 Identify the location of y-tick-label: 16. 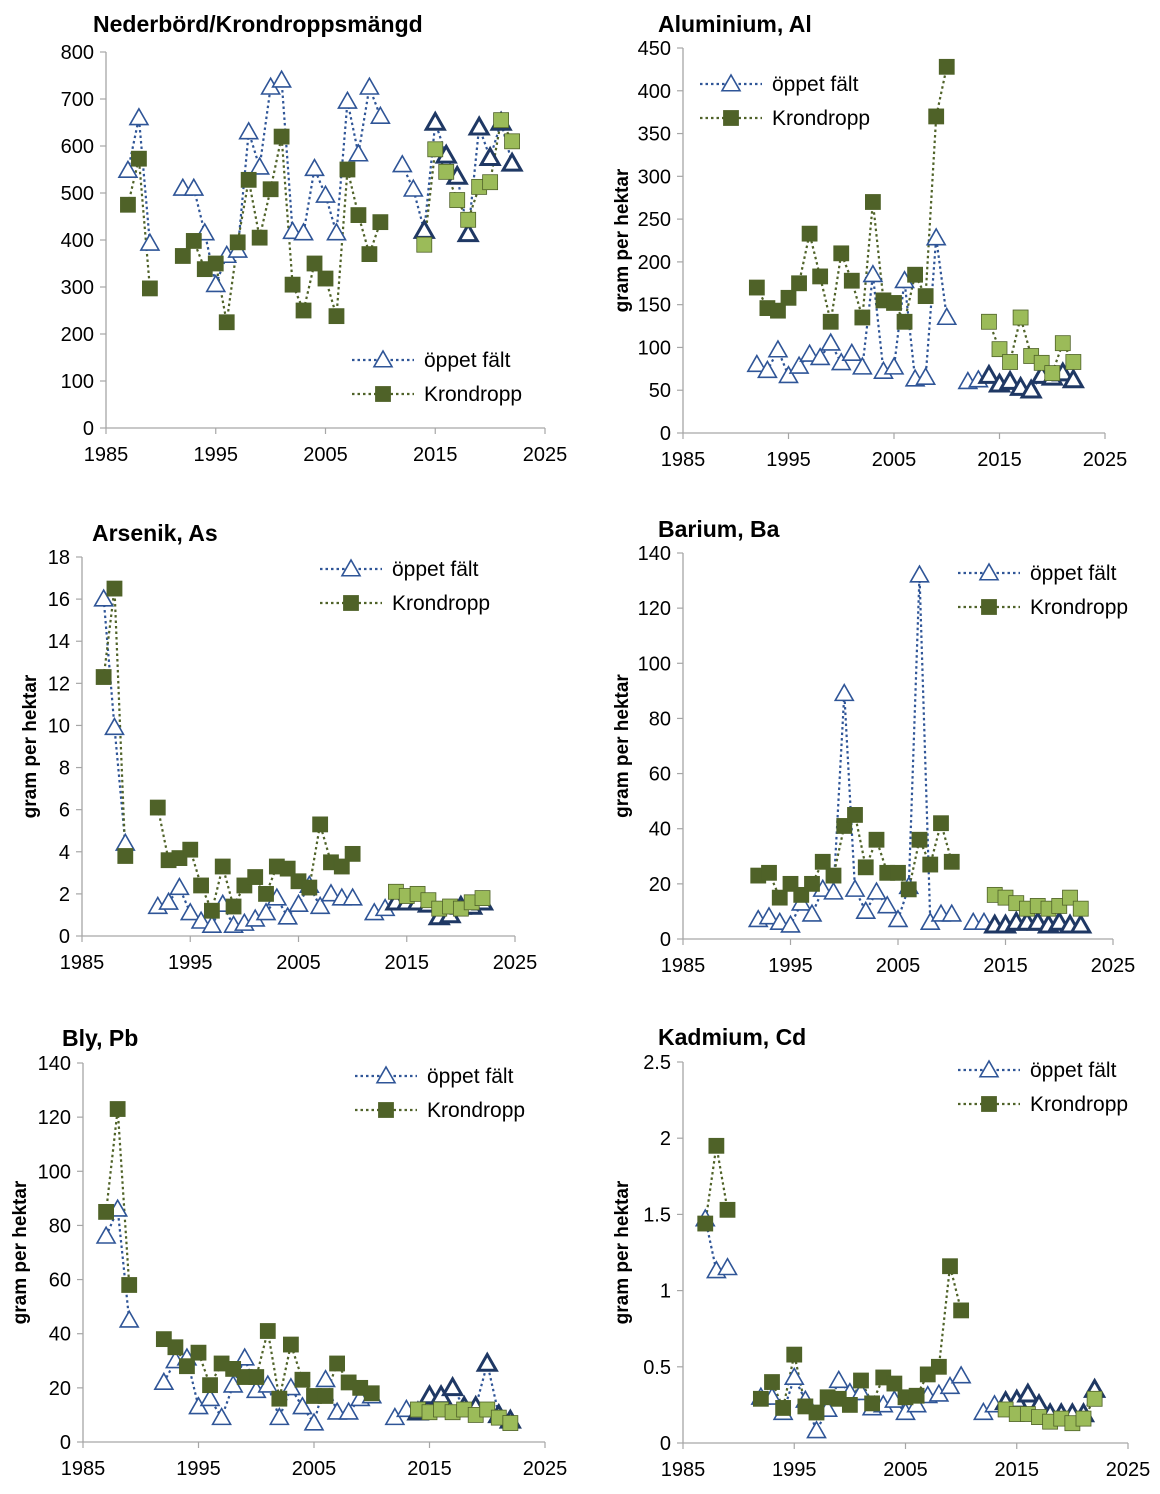
(59, 600).